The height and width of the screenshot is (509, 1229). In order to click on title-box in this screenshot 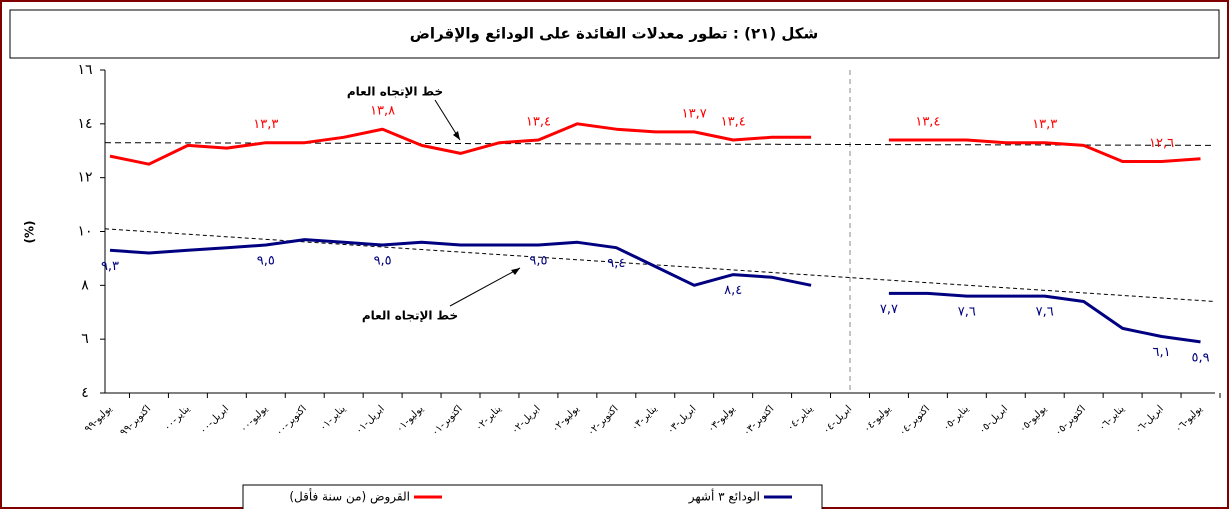, I will do `click(614, 34)`.